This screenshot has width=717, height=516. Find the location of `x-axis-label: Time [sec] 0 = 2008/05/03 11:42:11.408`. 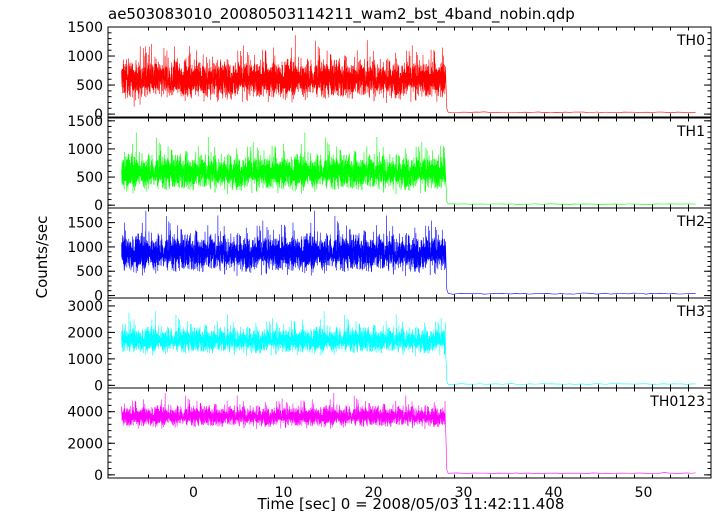

x-axis-label: Time [sec] 0 = 2008/05/03 11:42:11.408 is located at coordinates (411, 504).